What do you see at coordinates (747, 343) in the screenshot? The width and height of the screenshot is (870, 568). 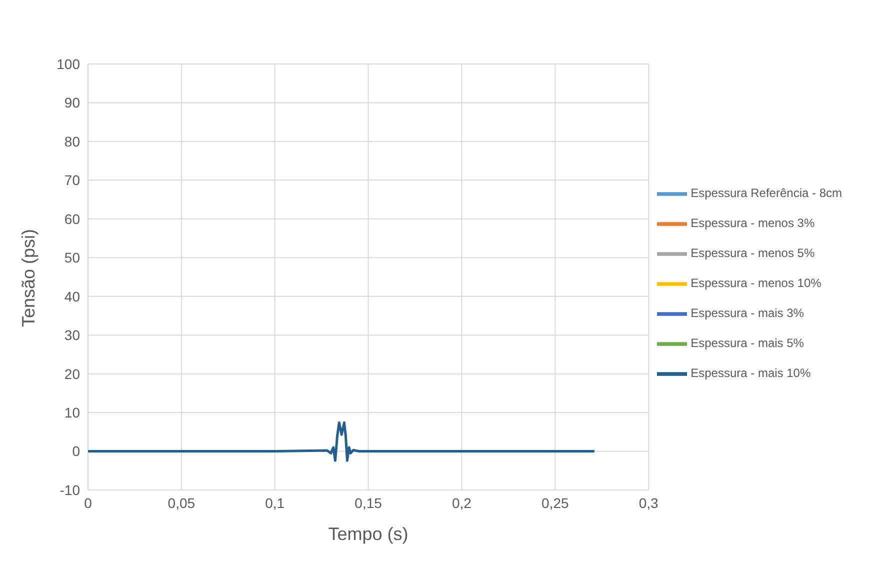 I see `legend-label: Espessura - mais 5%` at bounding box center [747, 343].